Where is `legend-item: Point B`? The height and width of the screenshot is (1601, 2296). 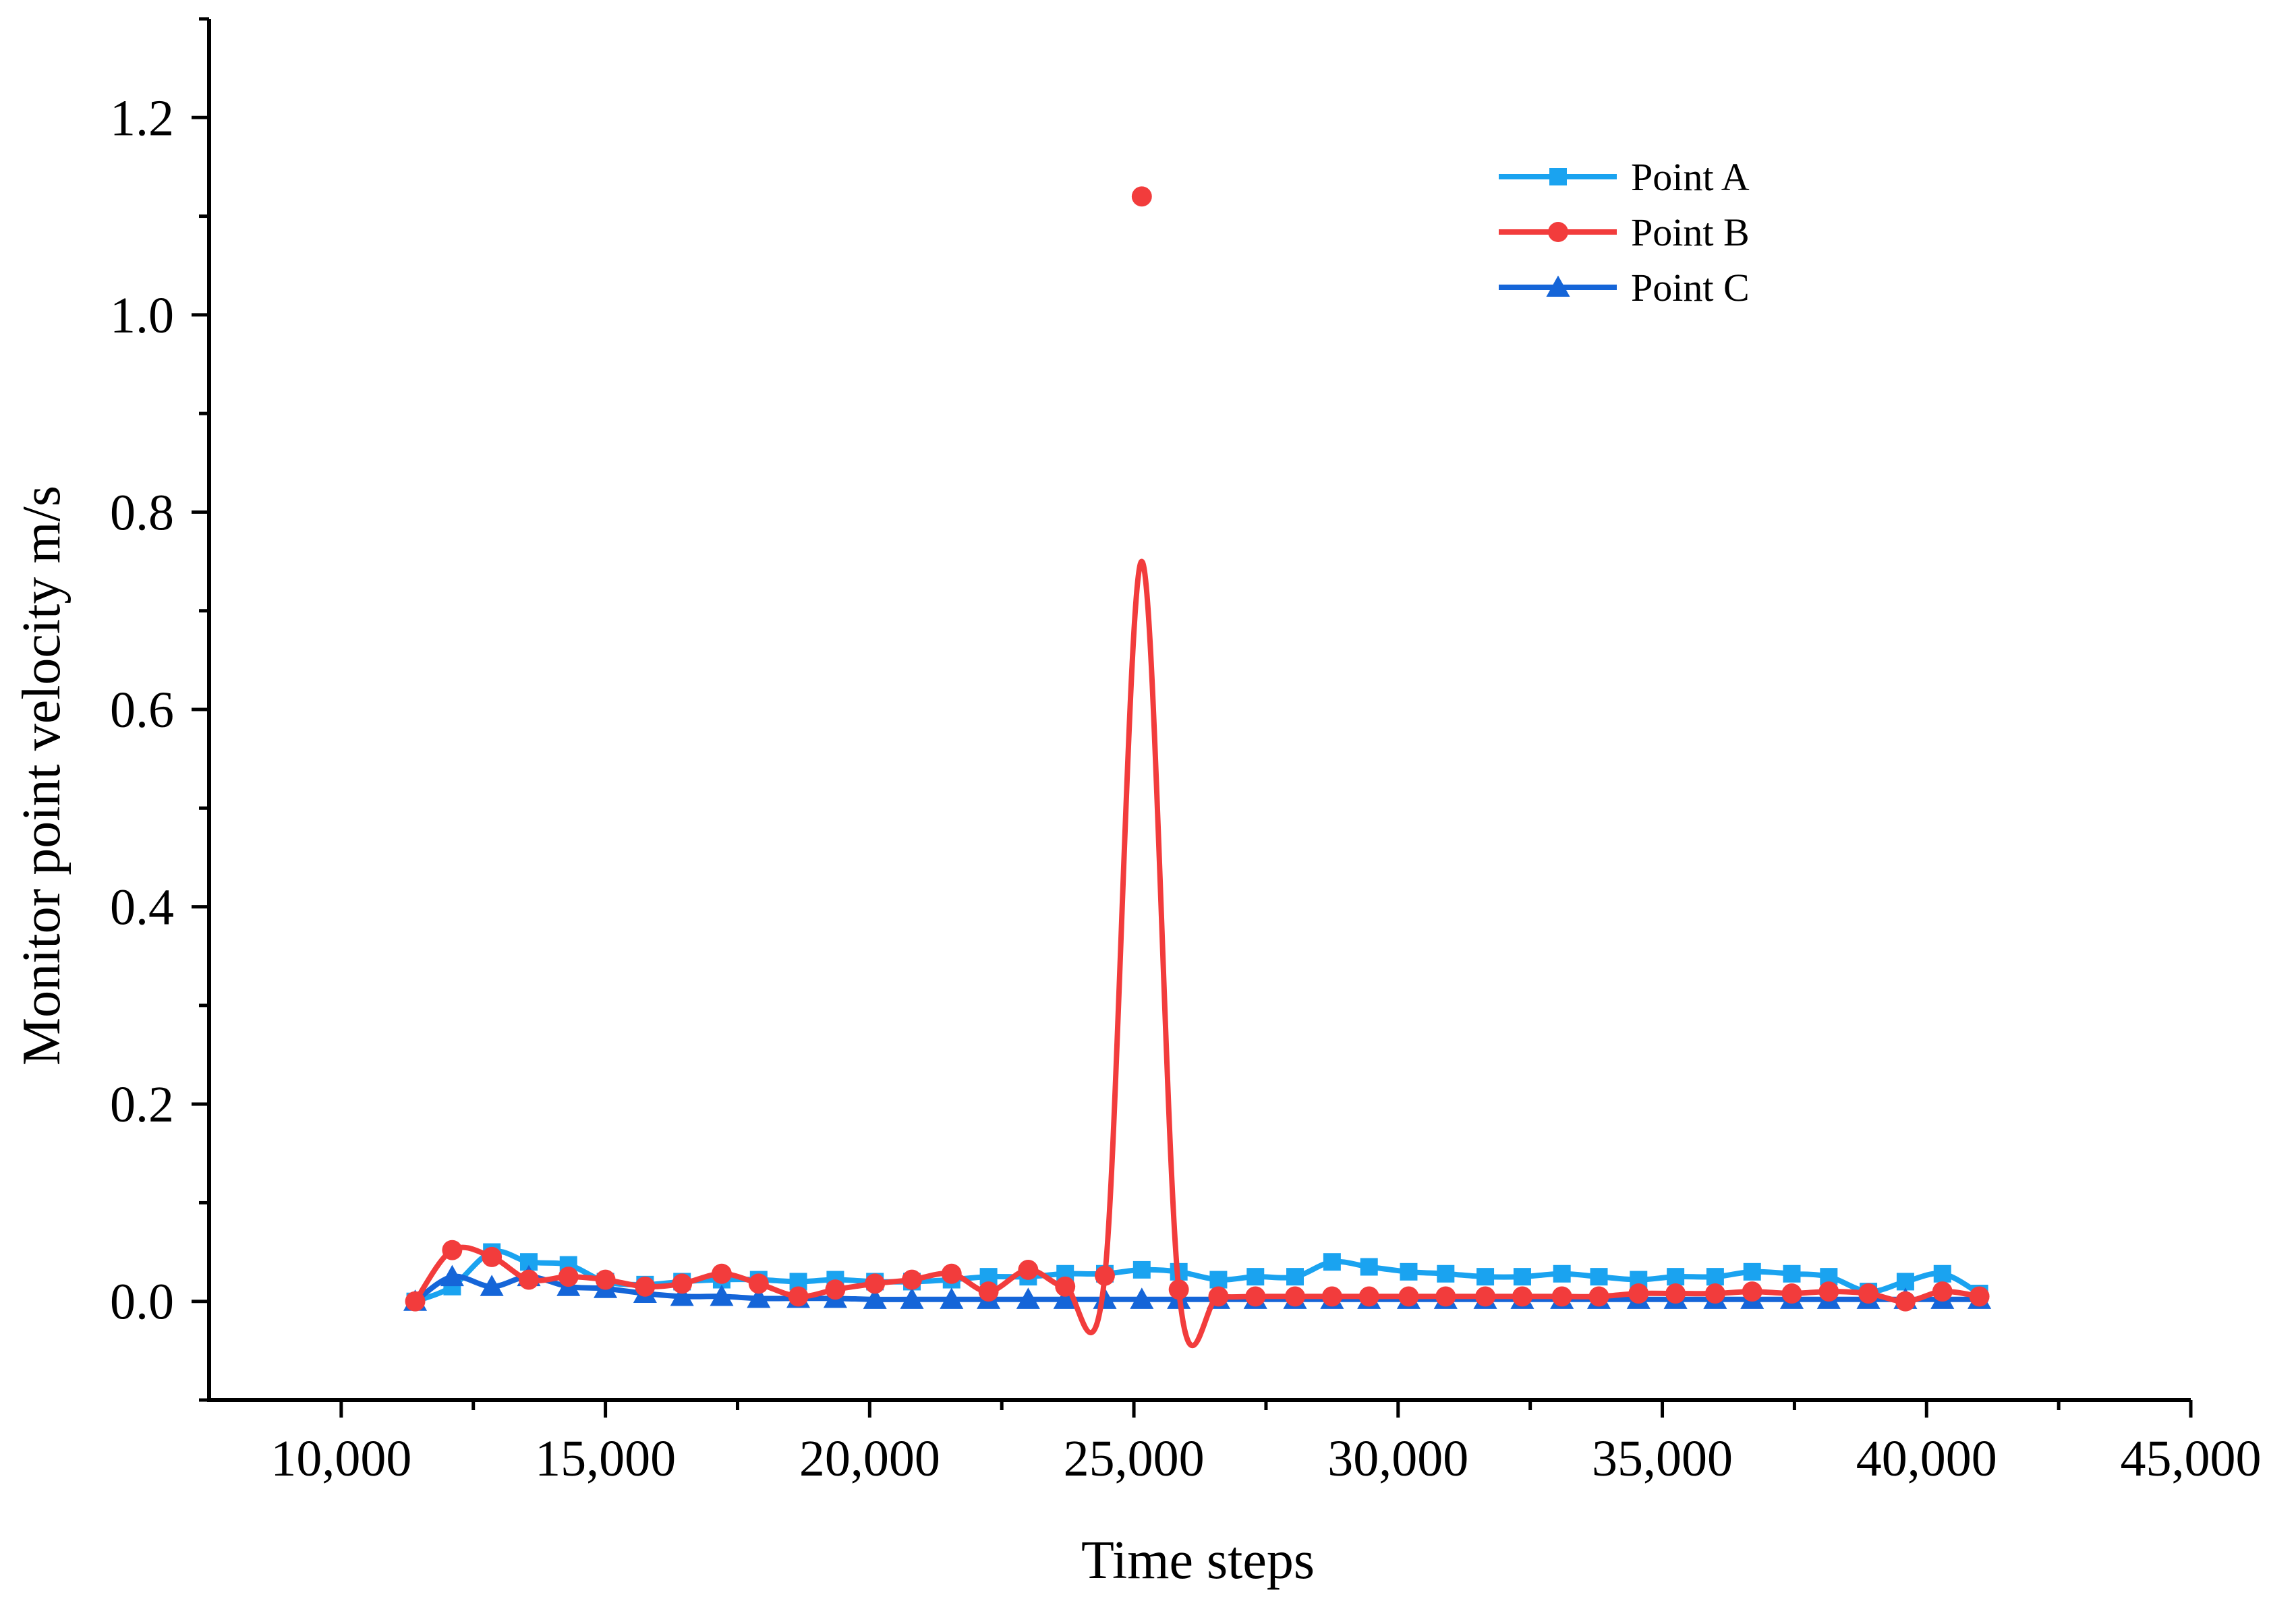 legend-item: Point B is located at coordinates (1624, 232).